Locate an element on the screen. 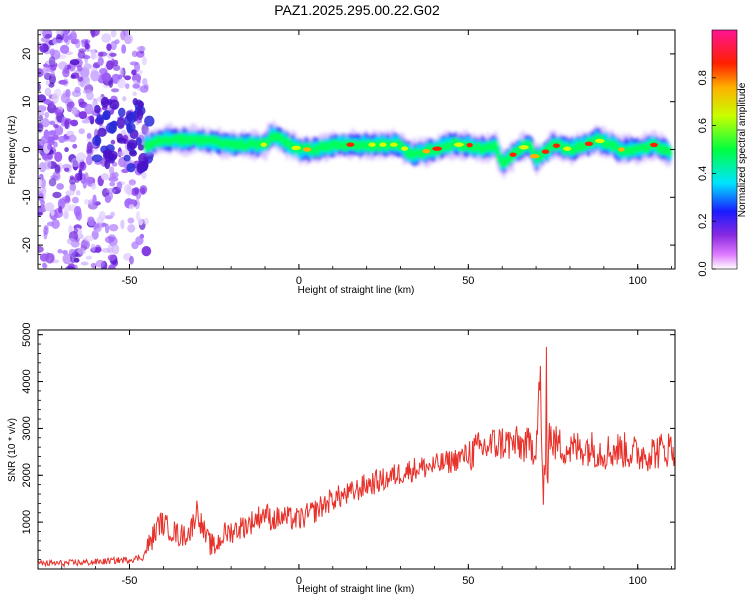 This screenshot has height=600, width=750. y-tick-label: 1000 is located at coordinates (27, 522).